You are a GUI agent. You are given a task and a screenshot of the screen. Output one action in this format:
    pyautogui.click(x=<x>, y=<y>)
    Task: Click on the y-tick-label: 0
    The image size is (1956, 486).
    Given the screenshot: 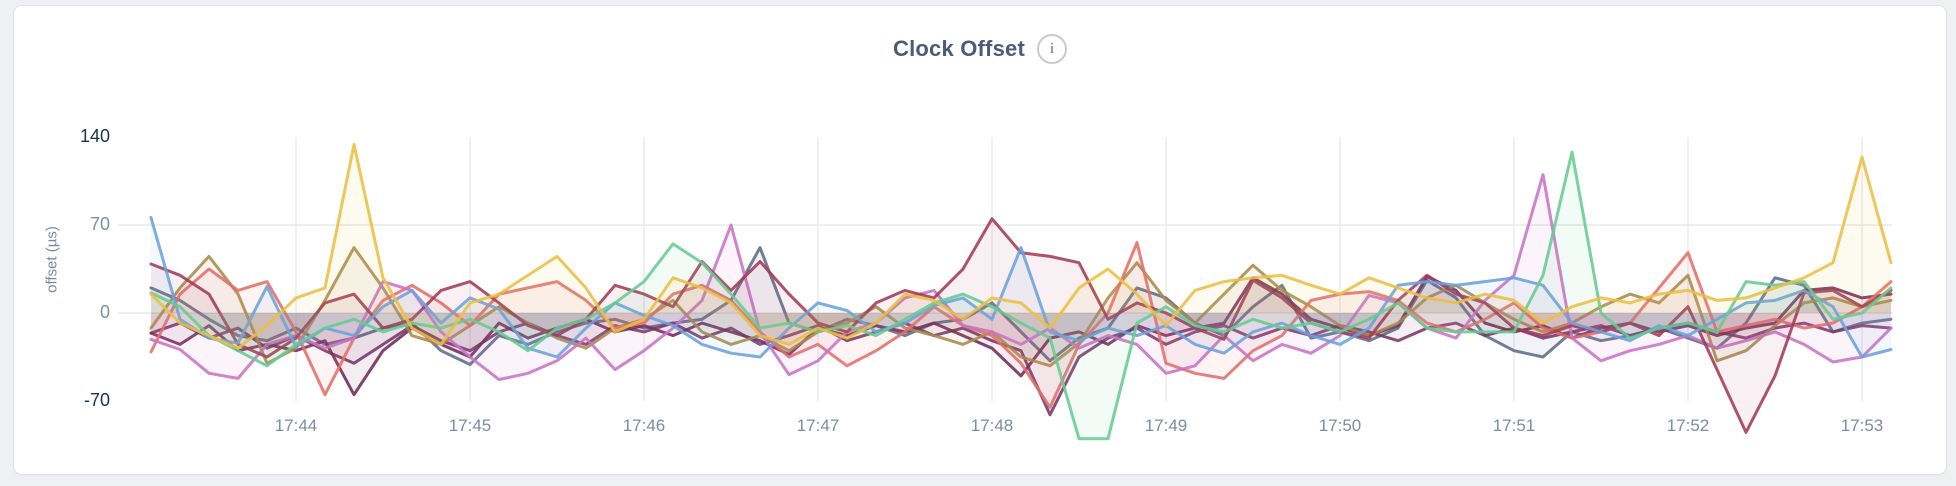 What is the action you would take?
    pyautogui.click(x=104, y=312)
    